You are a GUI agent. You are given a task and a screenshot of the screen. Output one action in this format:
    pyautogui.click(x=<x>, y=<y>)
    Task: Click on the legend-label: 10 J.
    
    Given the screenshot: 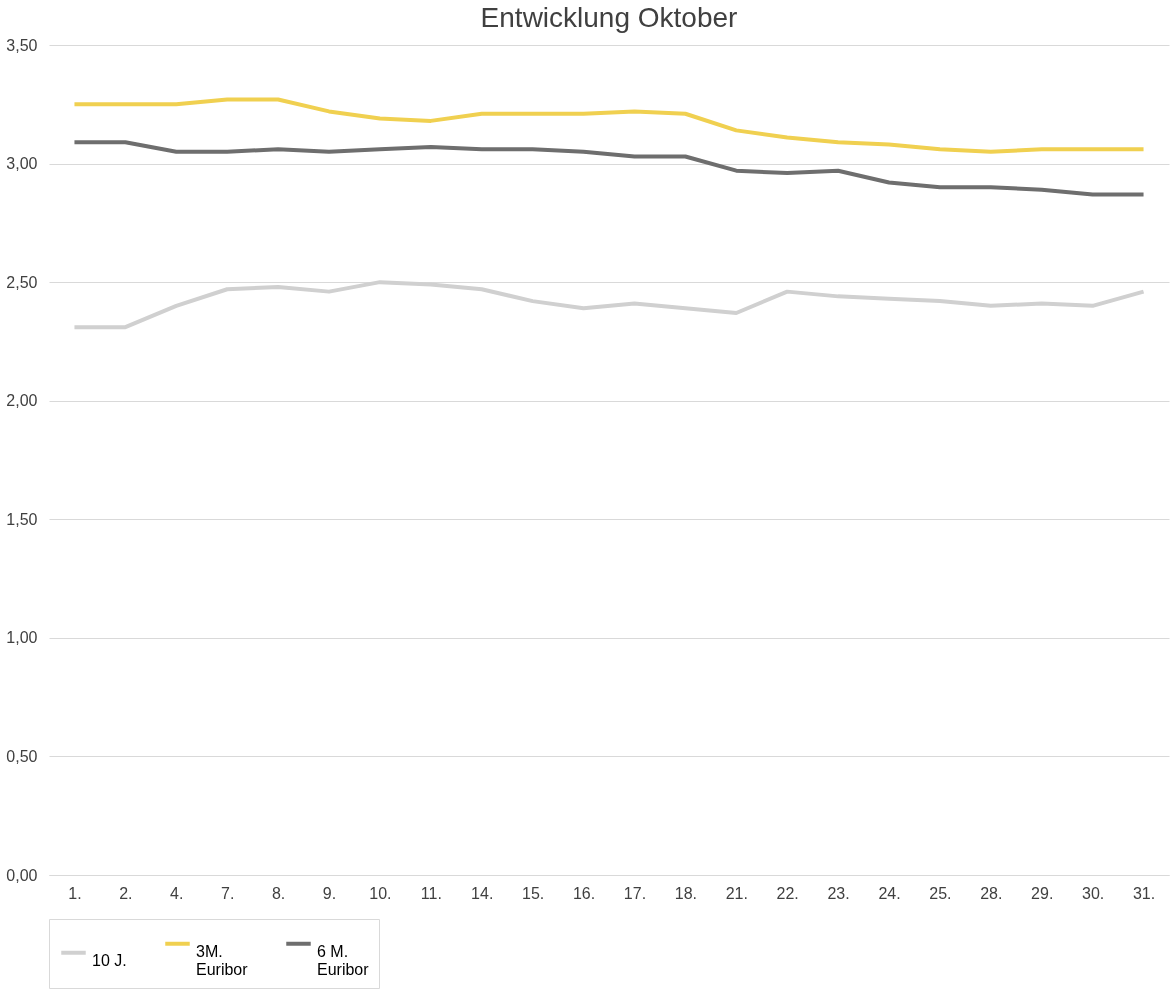 What is the action you would take?
    pyautogui.click(x=109, y=960)
    